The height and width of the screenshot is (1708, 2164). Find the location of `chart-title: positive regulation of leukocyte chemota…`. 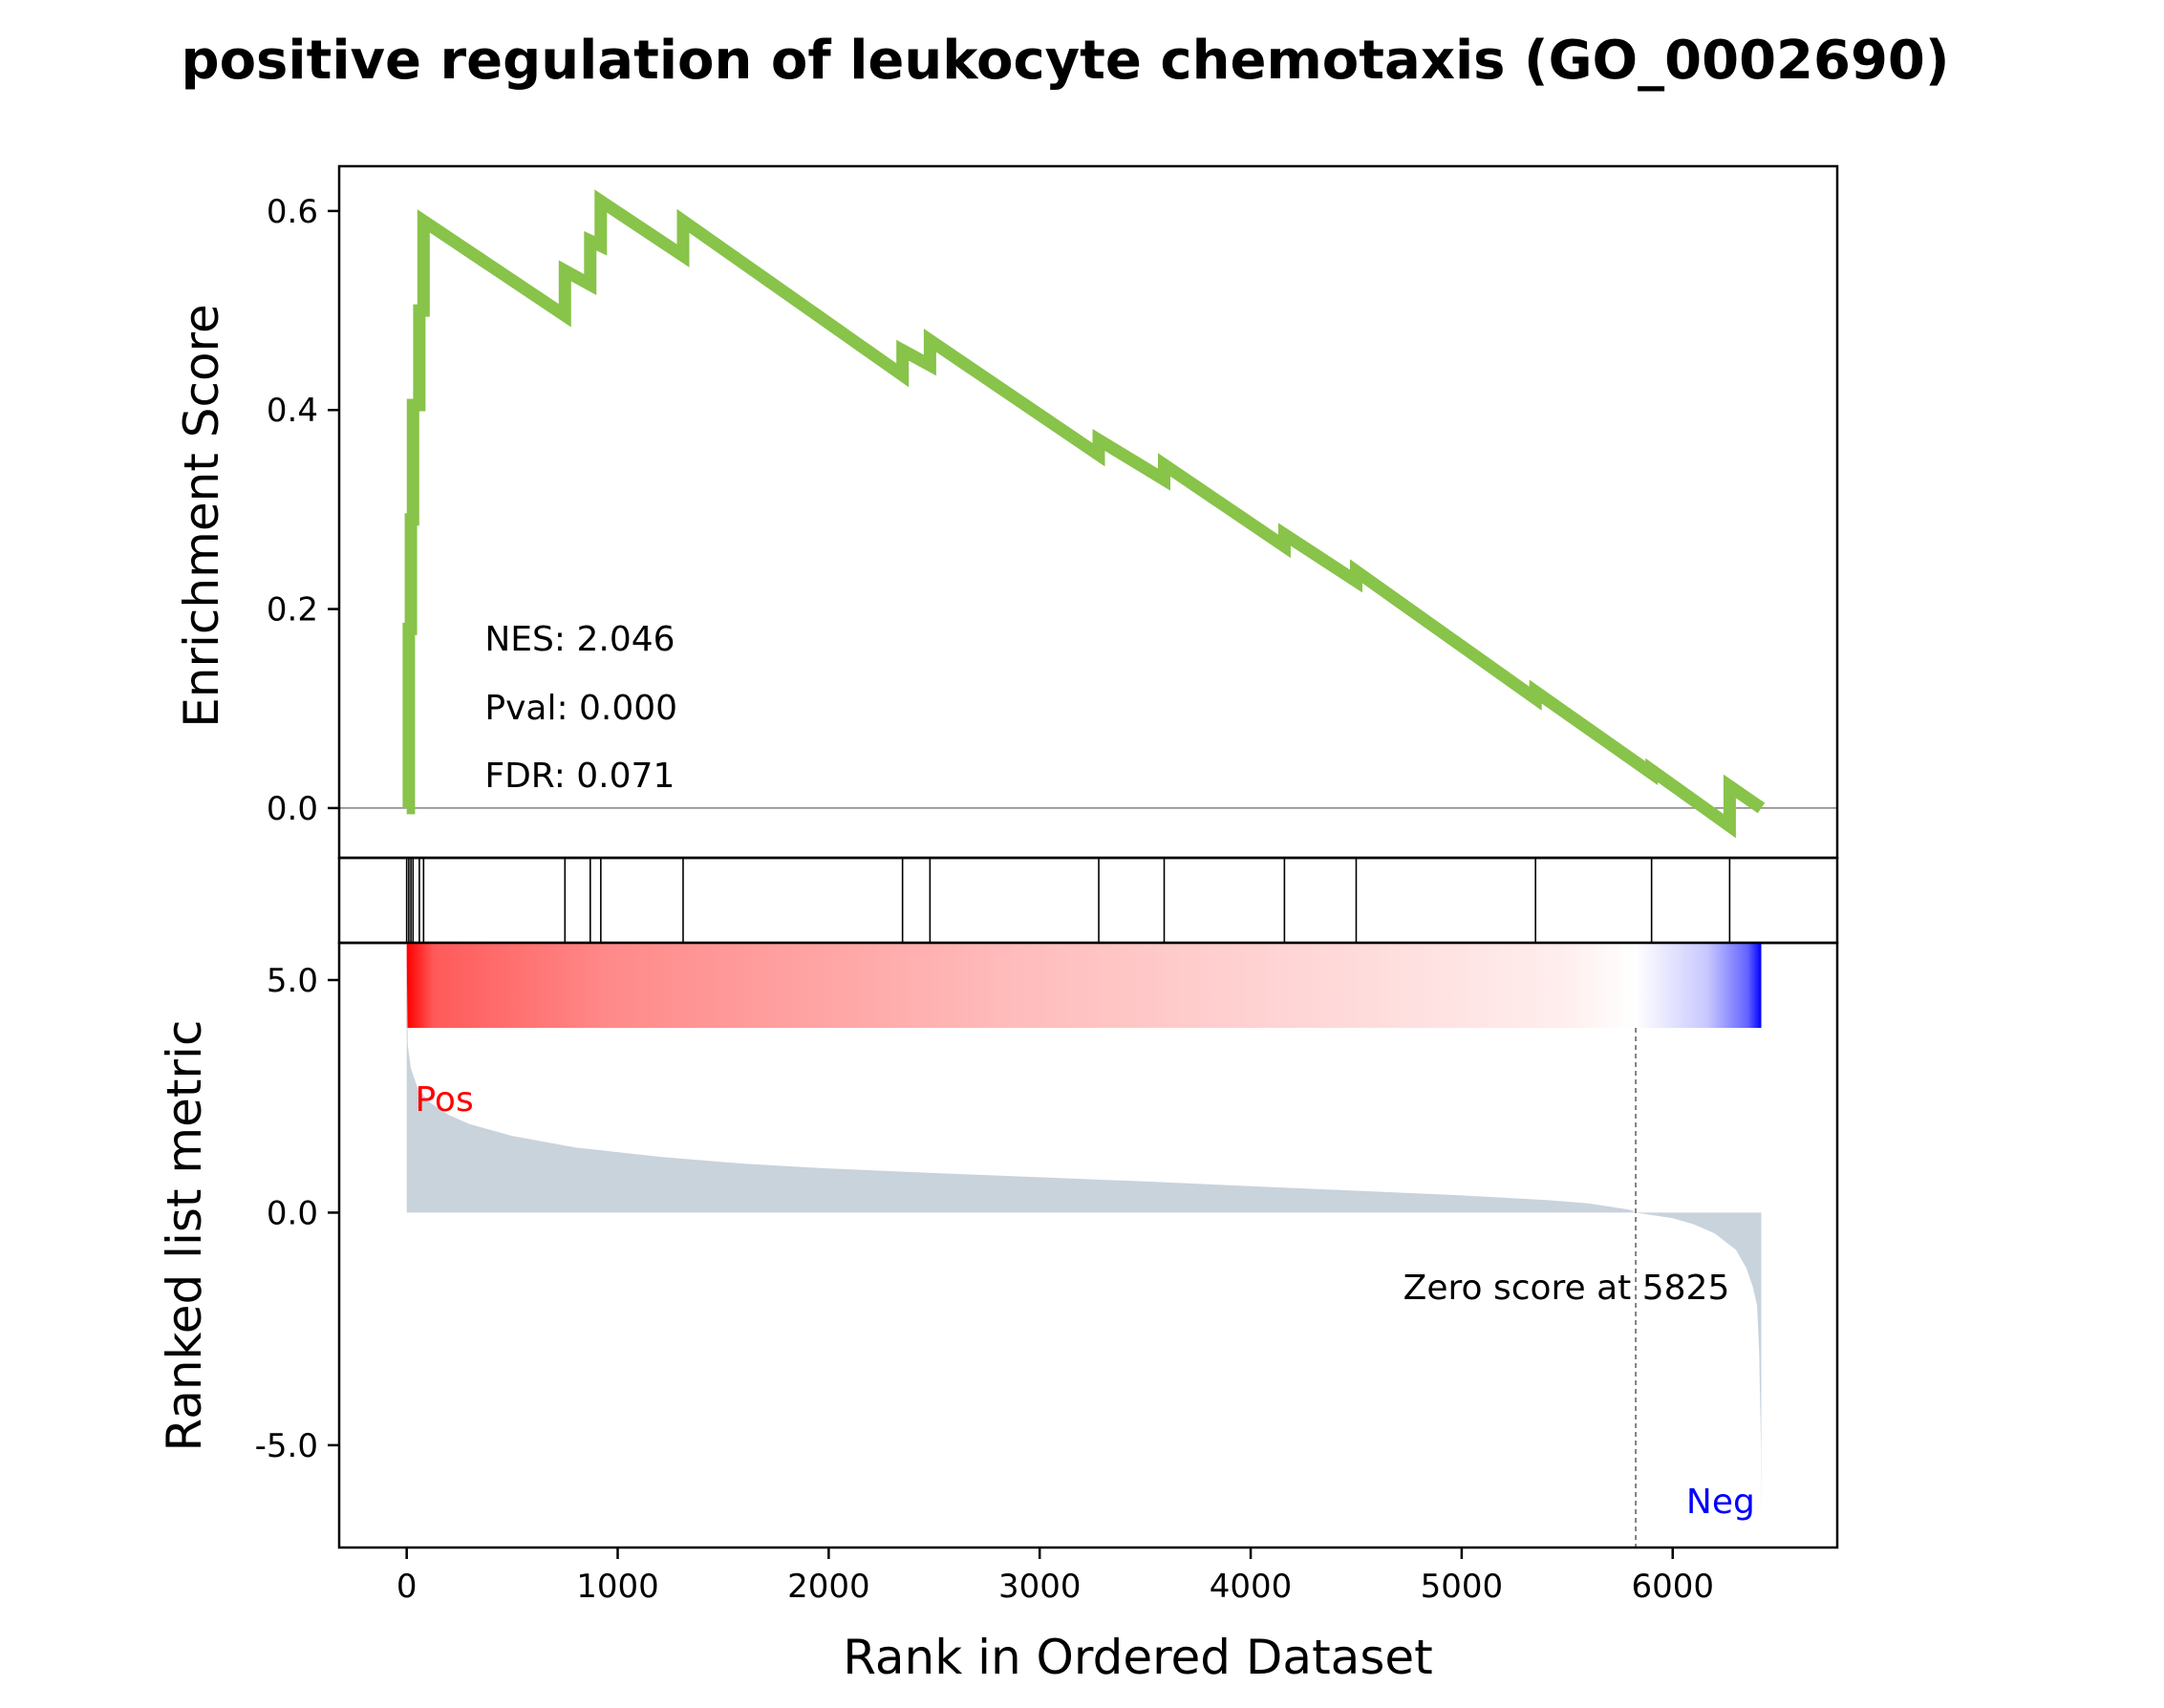

chart-title: positive regulation of leukocyte chemota… is located at coordinates (1066, 61).